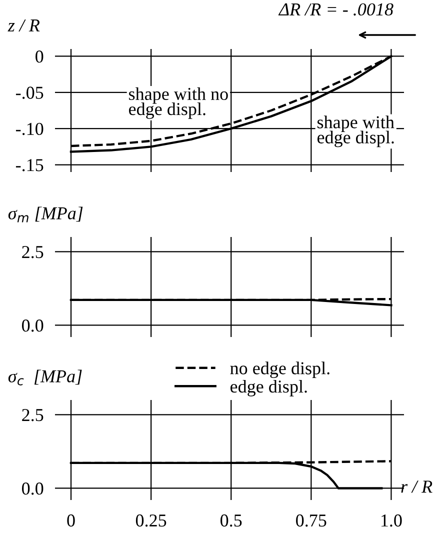 Image resolution: width=434 pixels, height=534 pixels. What do you see at coordinates (30, 129) in the screenshot?
I see `y-tick-label: -.10` at bounding box center [30, 129].